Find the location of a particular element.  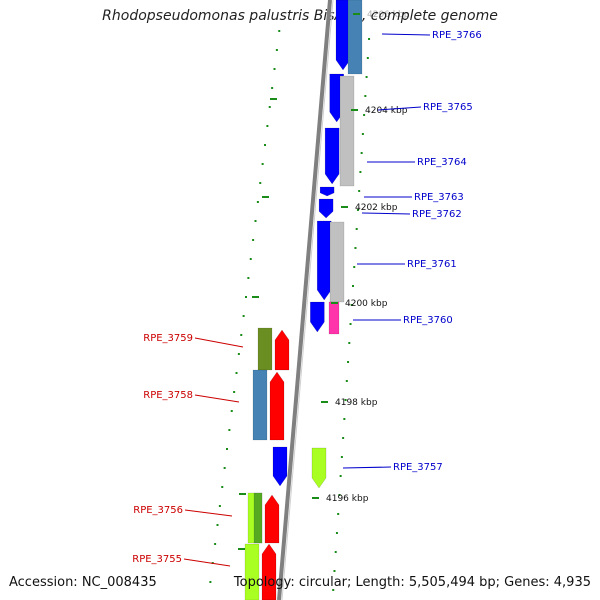

gene-label: RPE_3763 is located at coordinates (439, 197).